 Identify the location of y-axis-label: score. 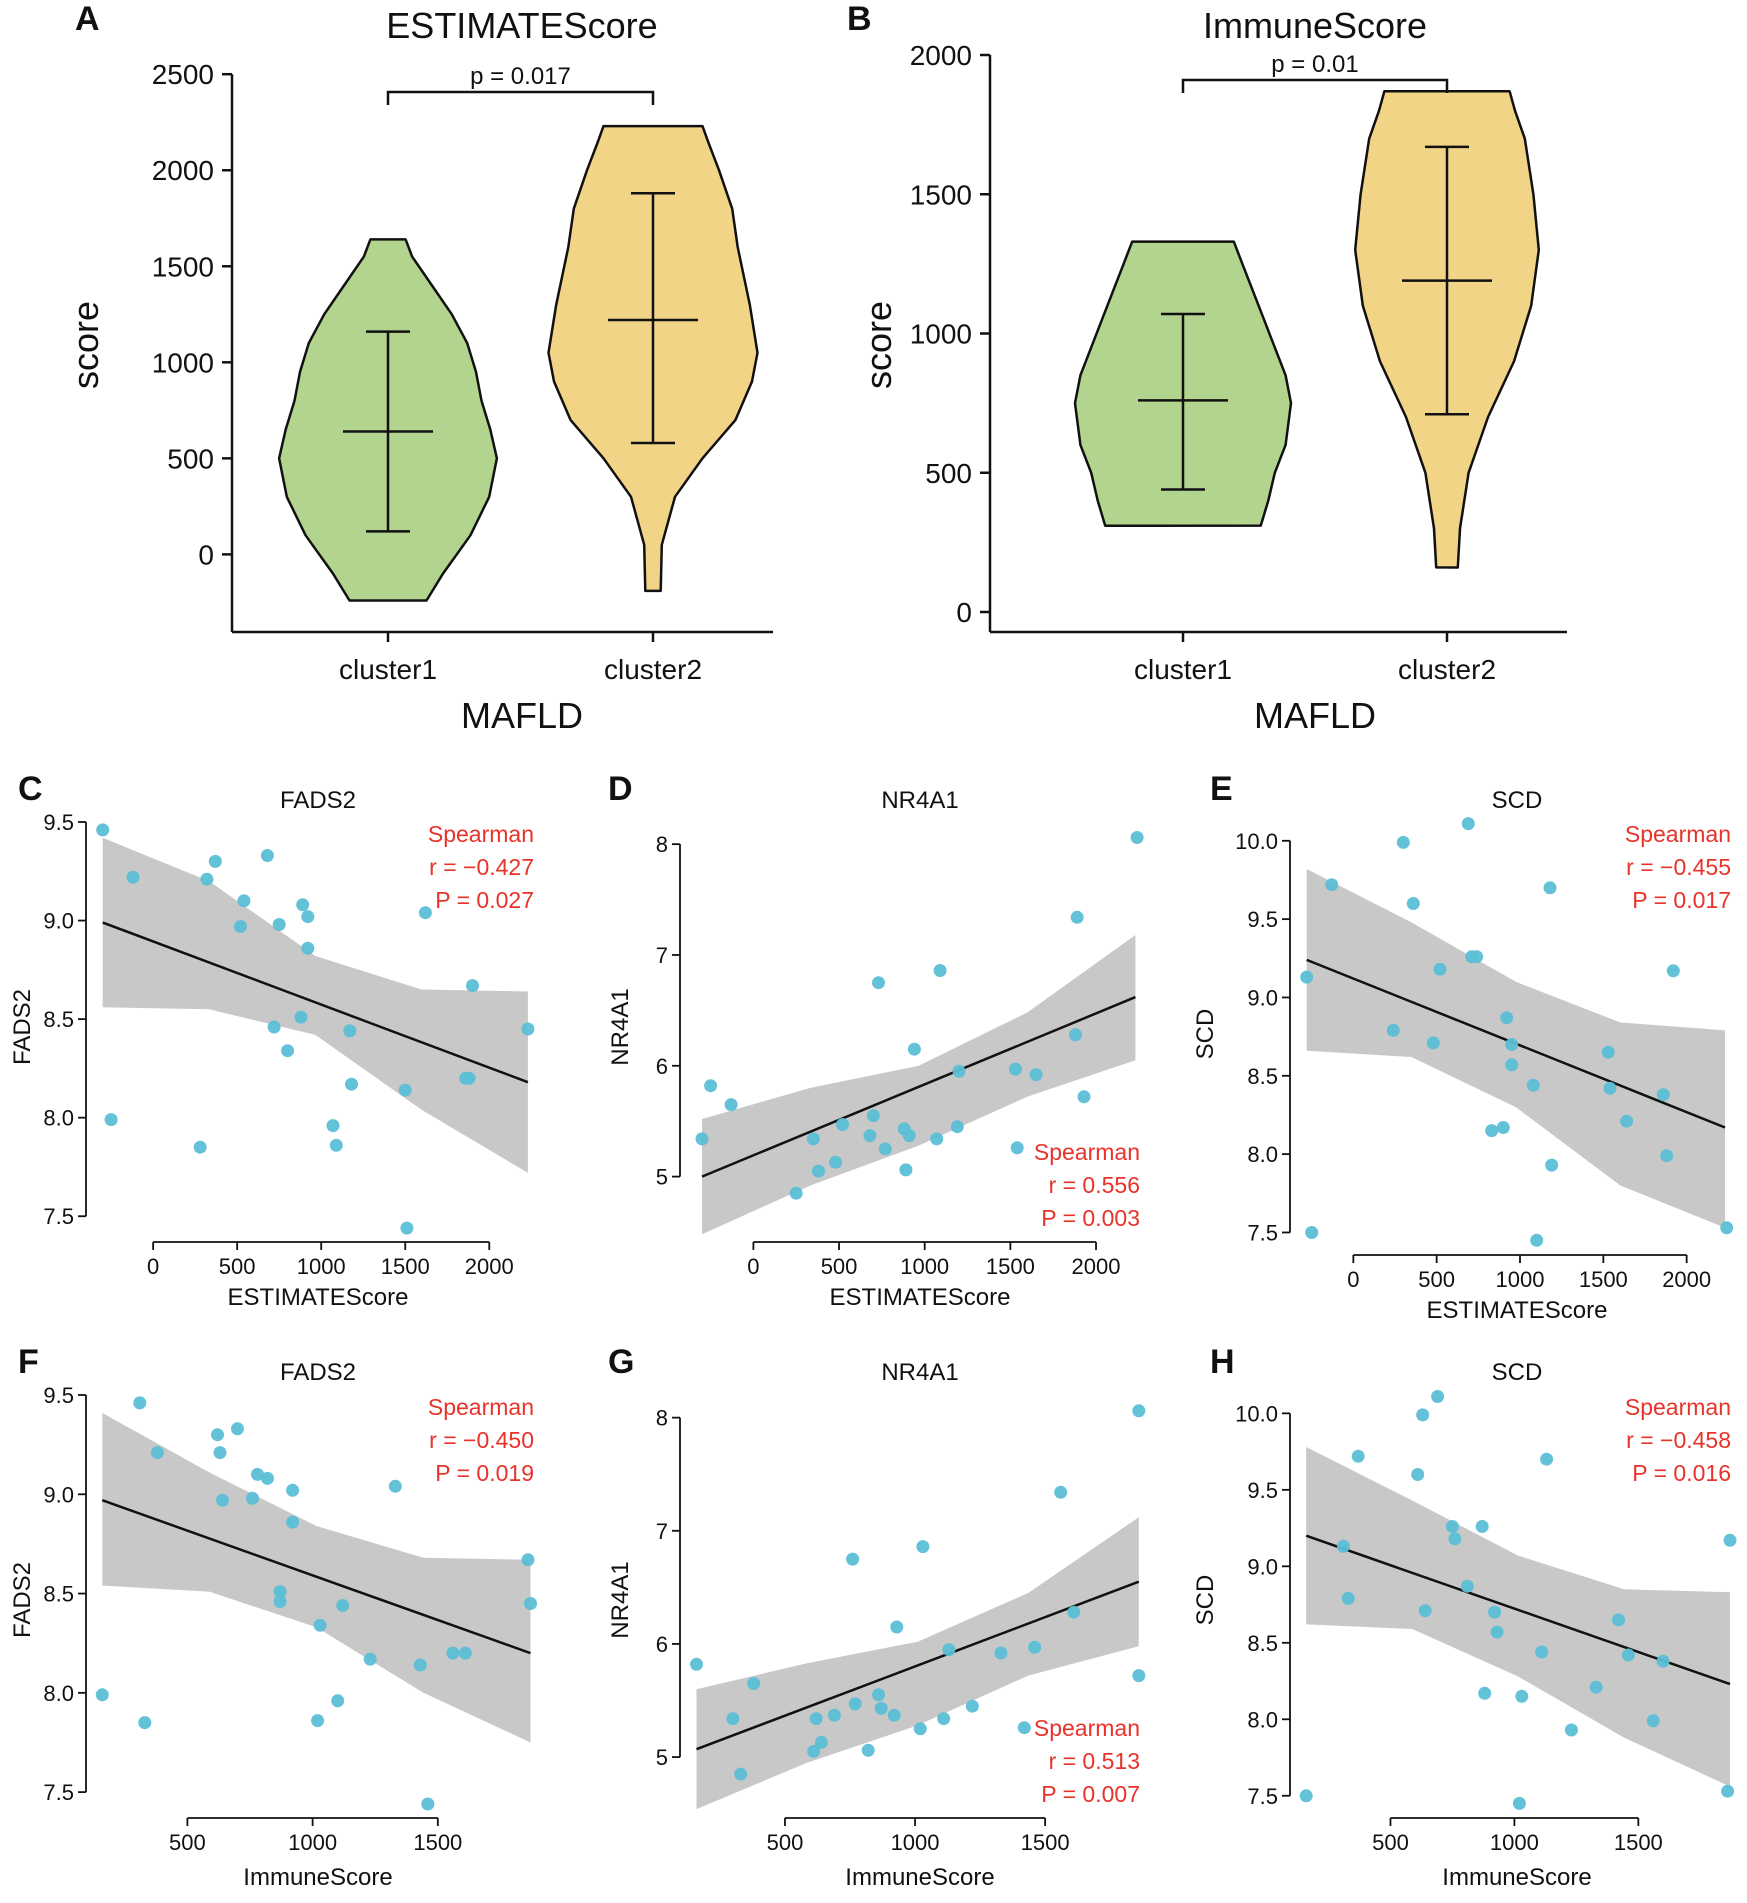
(85, 345).